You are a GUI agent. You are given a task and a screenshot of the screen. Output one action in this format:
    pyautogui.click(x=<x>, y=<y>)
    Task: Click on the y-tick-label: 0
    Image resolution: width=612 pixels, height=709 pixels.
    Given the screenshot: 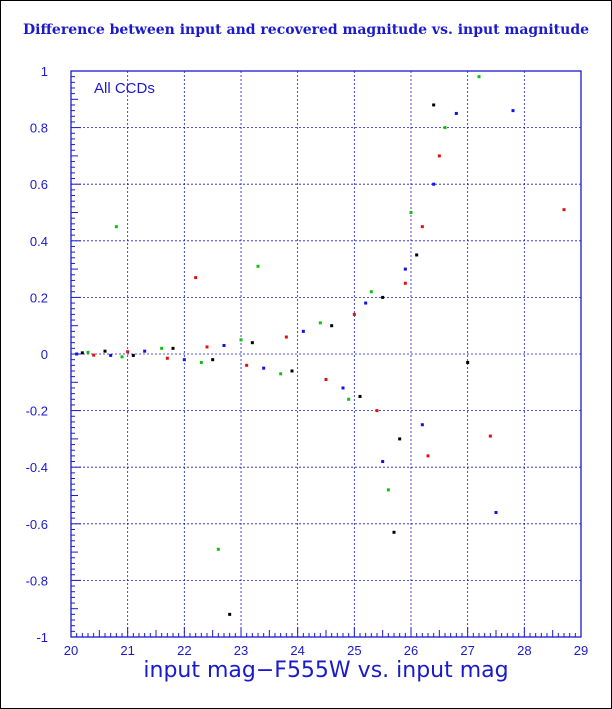 What is the action you would take?
    pyautogui.click(x=44, y=354)
    